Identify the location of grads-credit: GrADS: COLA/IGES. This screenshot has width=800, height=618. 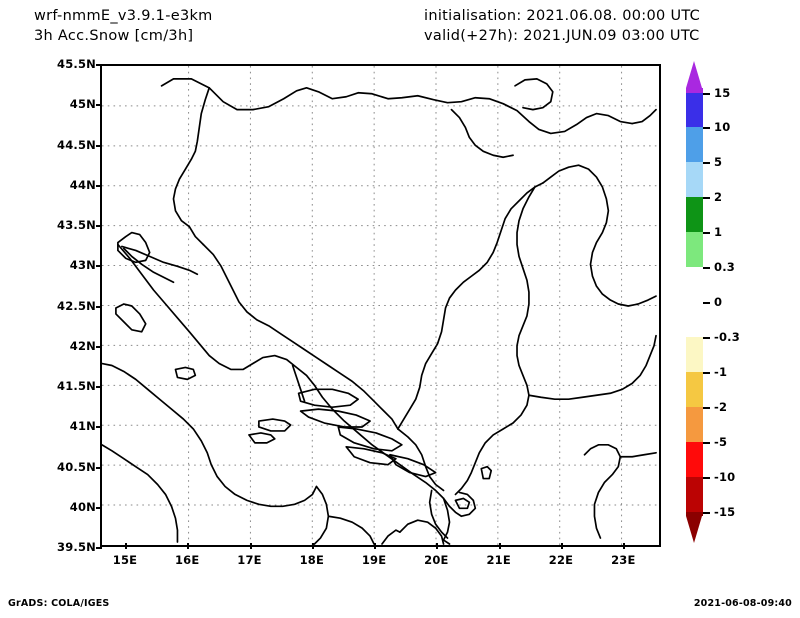
(59, 603).